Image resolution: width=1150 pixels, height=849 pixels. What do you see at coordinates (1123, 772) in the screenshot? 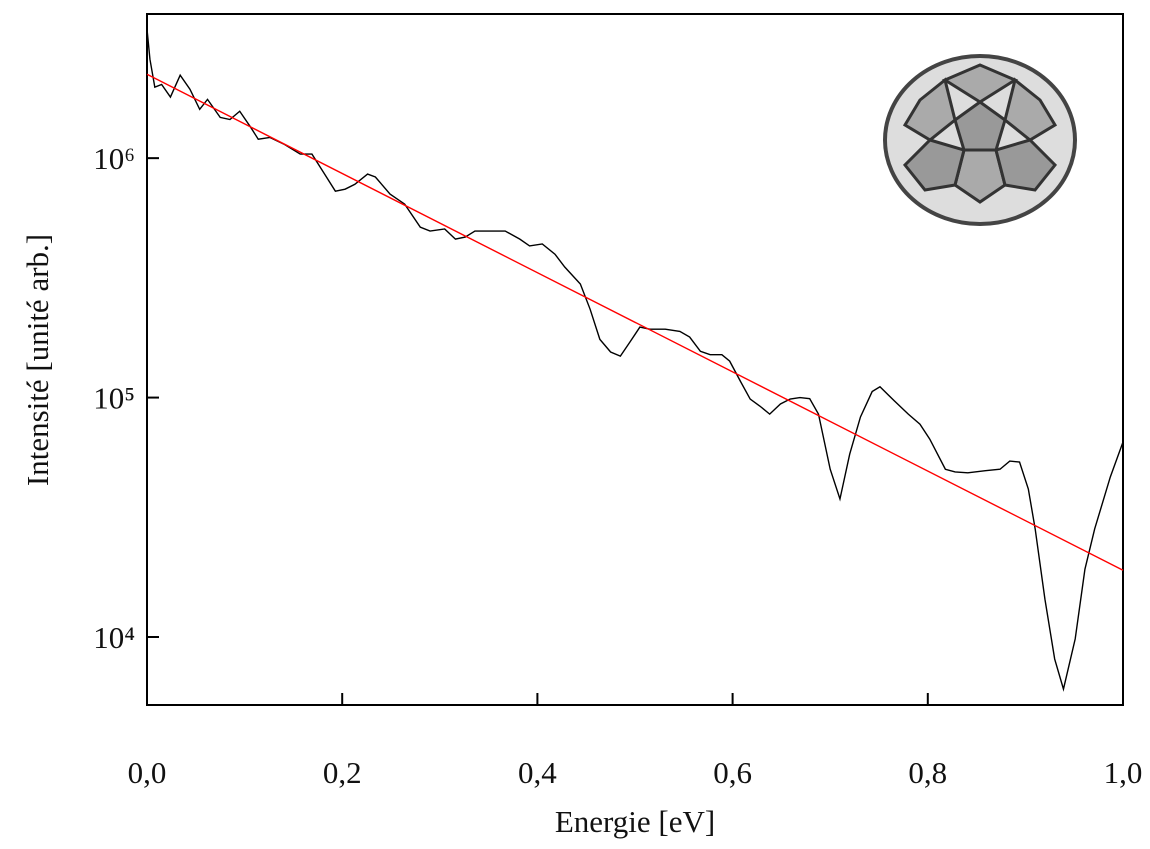
I see `x-tick-label: 1,0` at bounding box center [1123, 772].